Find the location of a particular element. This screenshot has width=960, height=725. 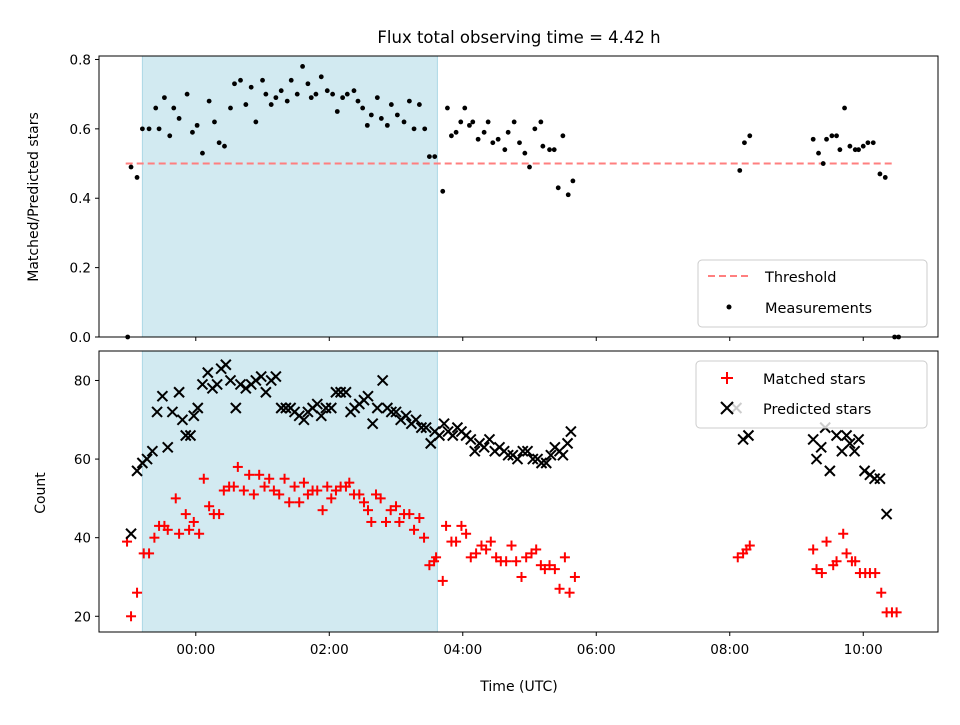

bot-xtick-label: 02:00 is located at coordinates (329, 650).